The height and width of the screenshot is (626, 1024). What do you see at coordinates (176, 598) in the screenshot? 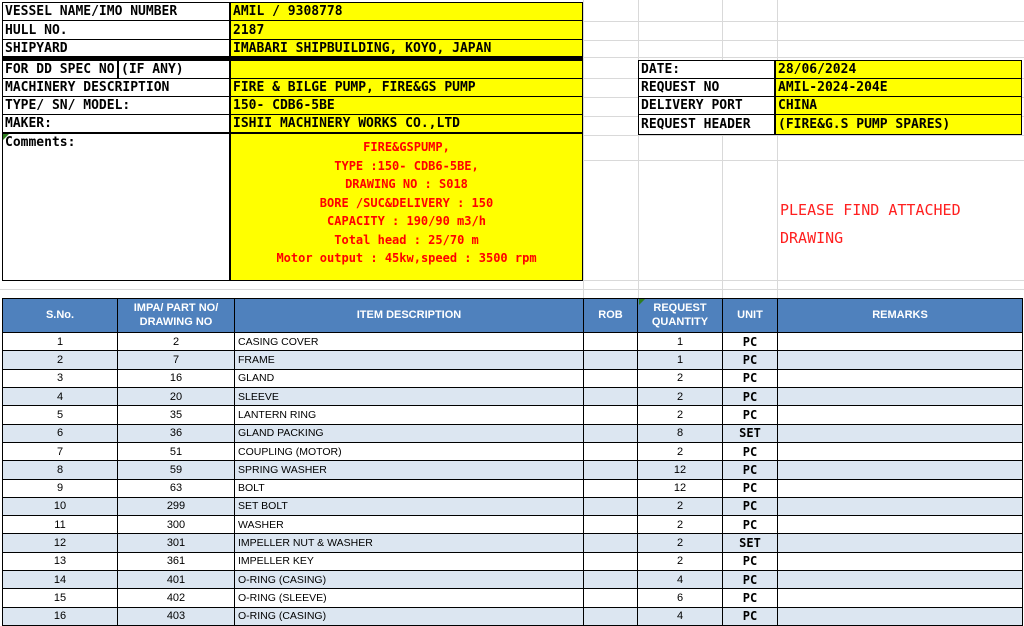
I see `cell-part-no: 402` at bounding box center [176, 598].